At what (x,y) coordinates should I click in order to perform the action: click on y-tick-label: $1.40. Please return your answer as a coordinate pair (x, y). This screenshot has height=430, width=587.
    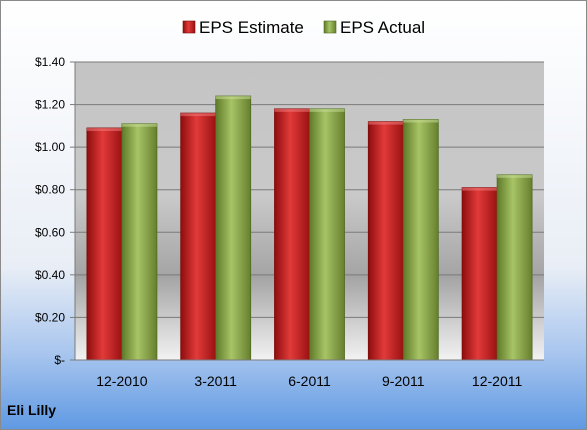
    Looking at the image, I should click on (50, 62).